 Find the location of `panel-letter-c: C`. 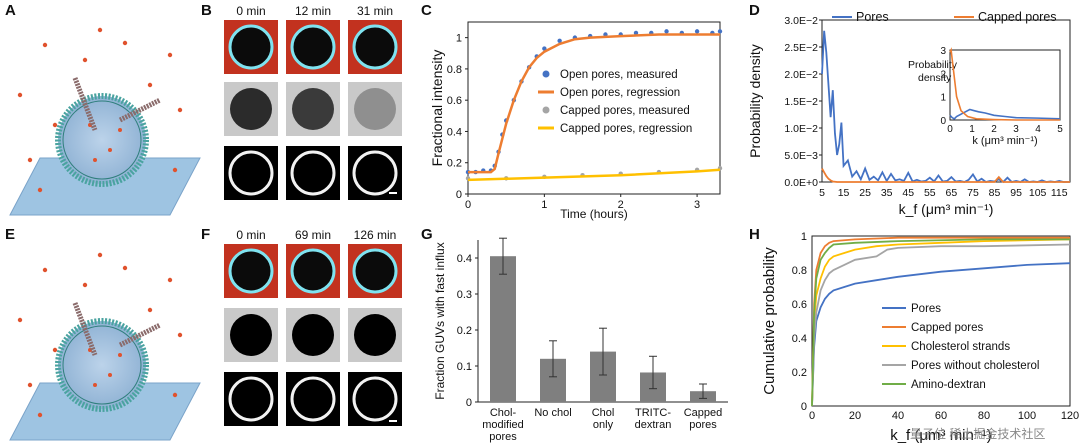

panel-letter-c: C is located at coordinates (426, 10).